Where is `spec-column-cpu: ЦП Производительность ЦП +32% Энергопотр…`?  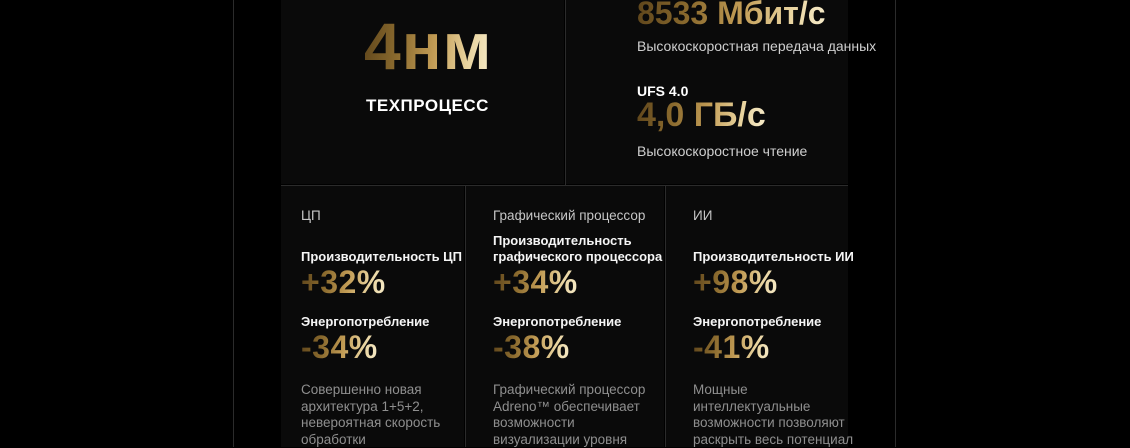 spec-column-cpu: ЦП Производительность ЦП +32% Энергопотр… is located at coordinates (382, 316).